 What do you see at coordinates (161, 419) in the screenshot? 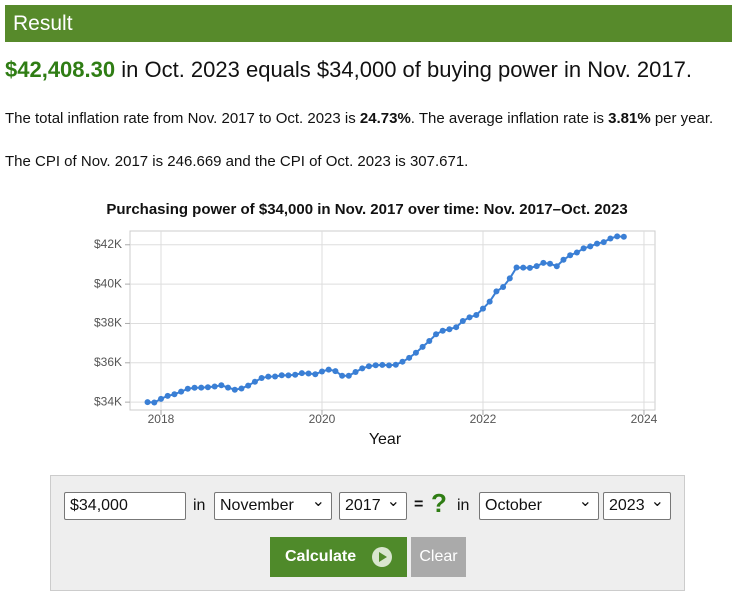
I see `x-tick-label: 2018` at bounding box center [161, 419].